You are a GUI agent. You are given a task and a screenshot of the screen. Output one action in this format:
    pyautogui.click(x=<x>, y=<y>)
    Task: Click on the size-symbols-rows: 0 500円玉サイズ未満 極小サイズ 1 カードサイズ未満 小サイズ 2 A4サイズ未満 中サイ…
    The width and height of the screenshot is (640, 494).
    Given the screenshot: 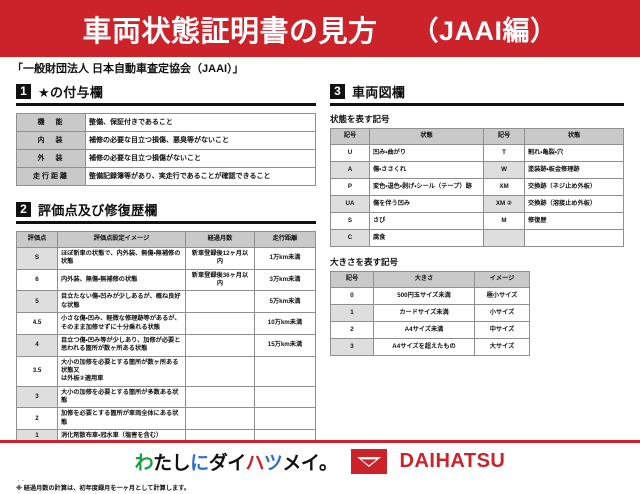 What is the action you would take?
    pyautogui.click(x=430, y=321)
    